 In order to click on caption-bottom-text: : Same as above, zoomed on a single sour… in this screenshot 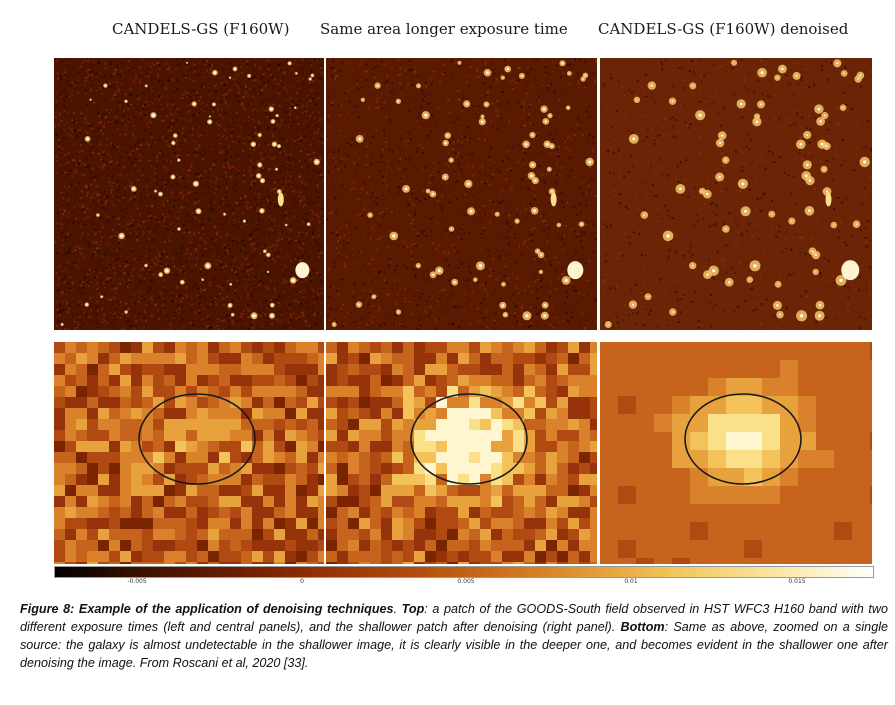, I will do `click(454, 645)`.